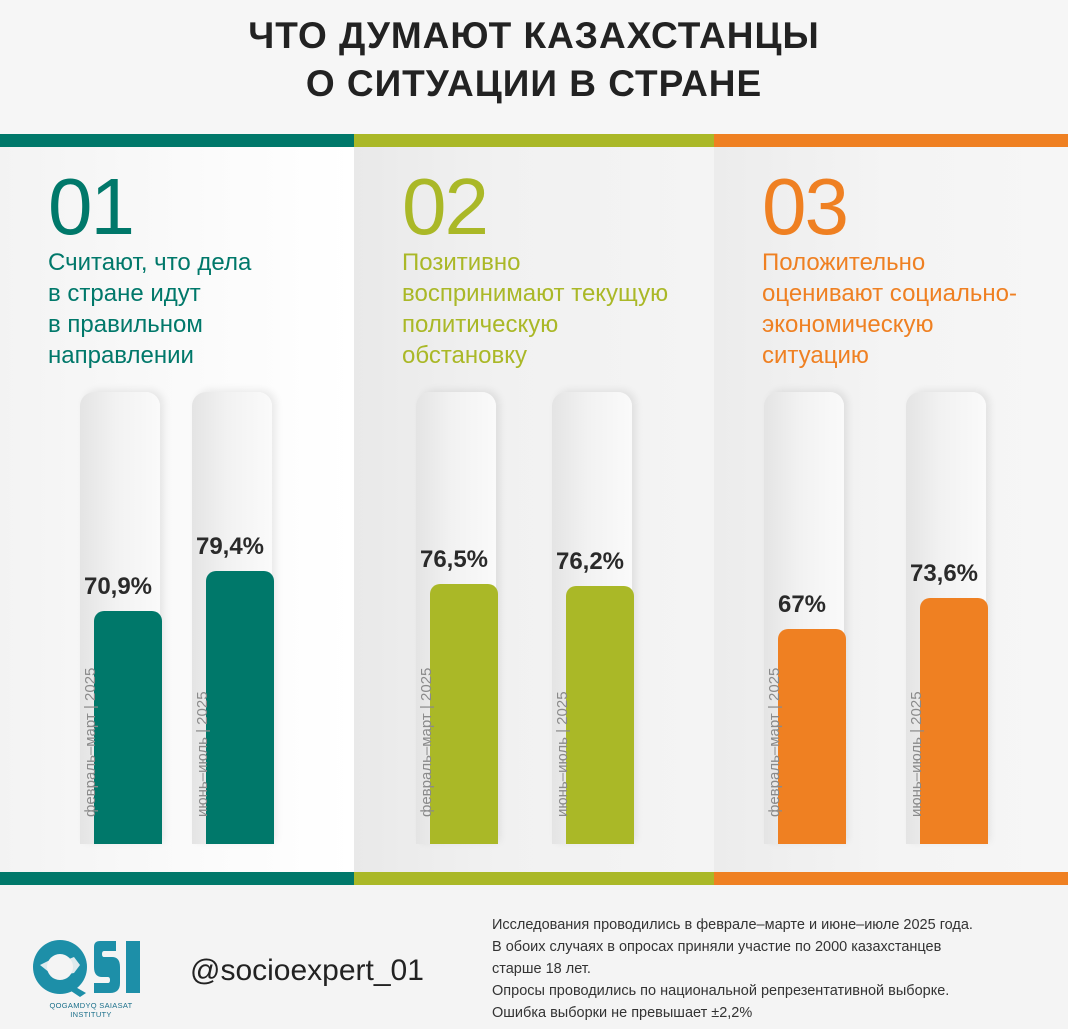 The width and height of the screenshot is (1068, 1029). Describe the element at coordinates (445, 206) in the screenshot. I see `panel-number: 02` at that location.